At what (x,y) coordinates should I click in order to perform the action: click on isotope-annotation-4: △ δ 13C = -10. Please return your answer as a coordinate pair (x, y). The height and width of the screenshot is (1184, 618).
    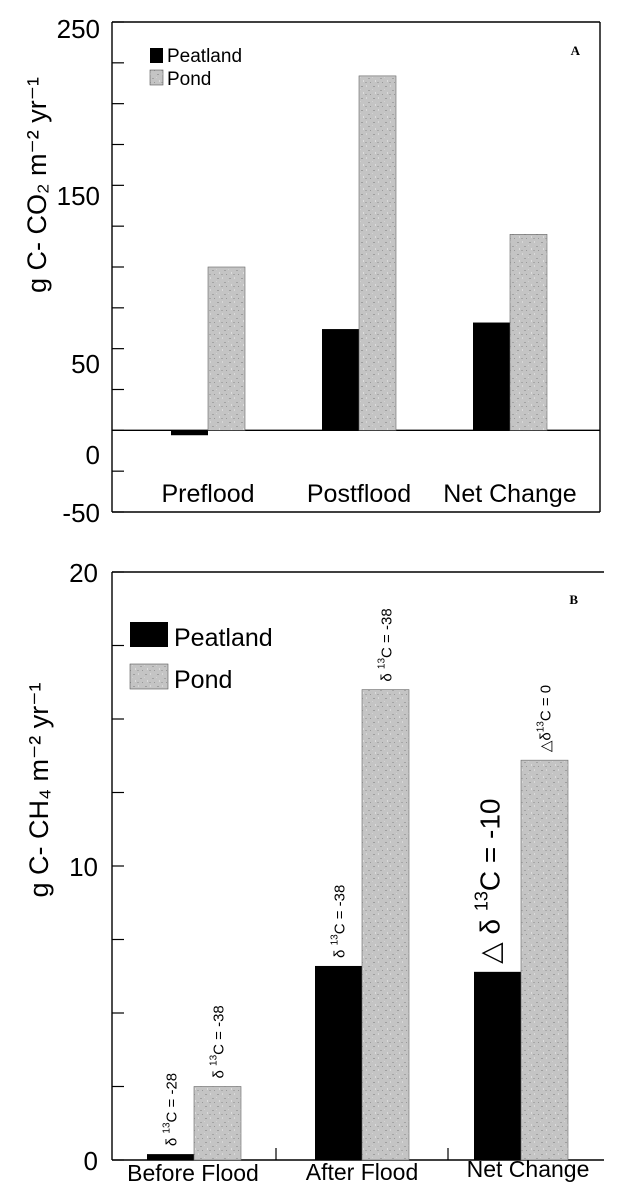
    Looking at the image, I should click on (489, 881).